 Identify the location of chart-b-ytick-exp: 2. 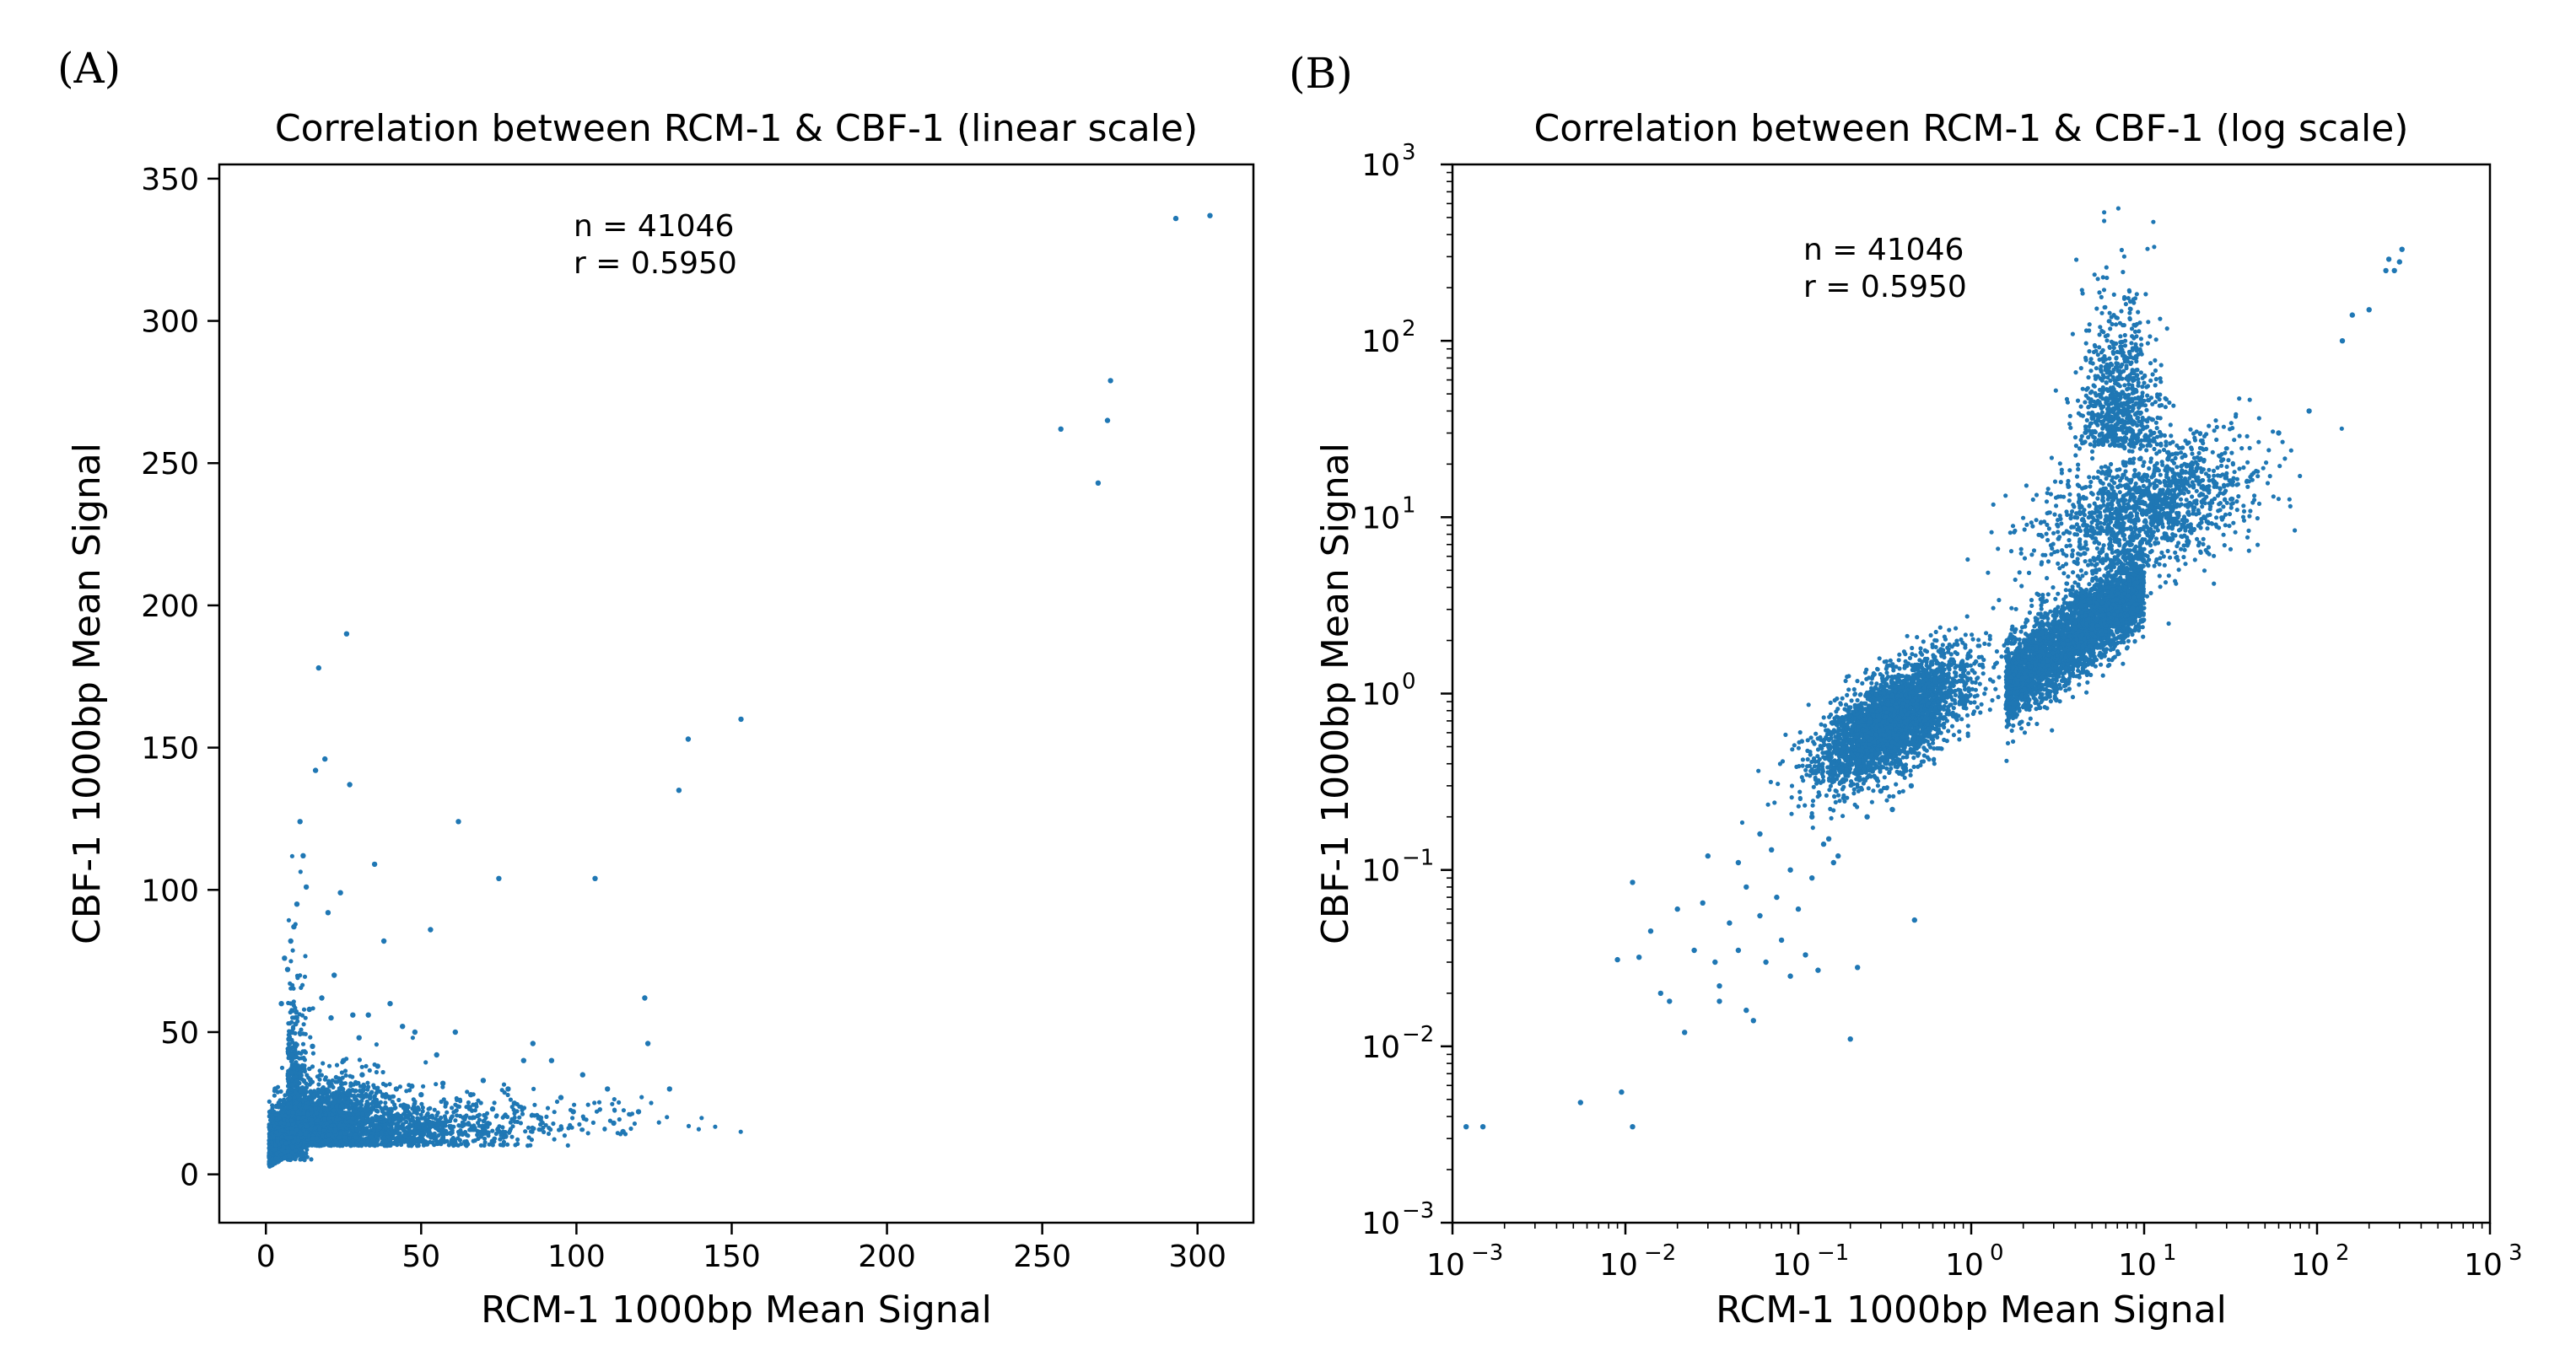
(1409, 329).